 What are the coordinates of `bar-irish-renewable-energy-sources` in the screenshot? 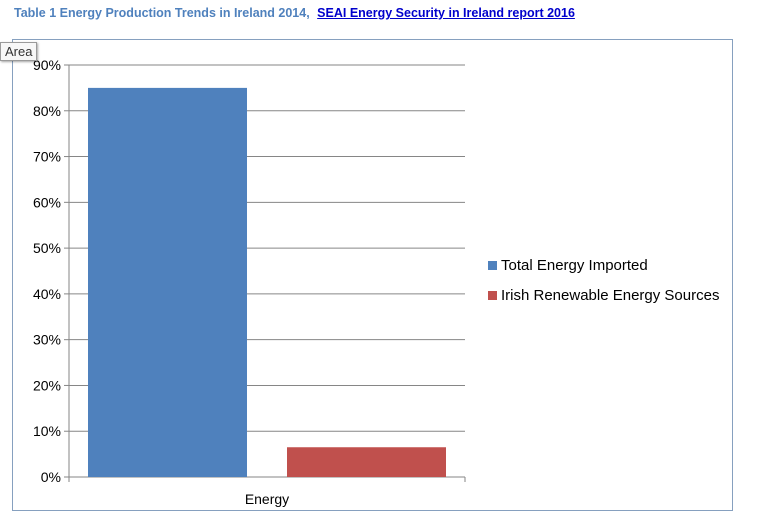 It's located at (366, 462).